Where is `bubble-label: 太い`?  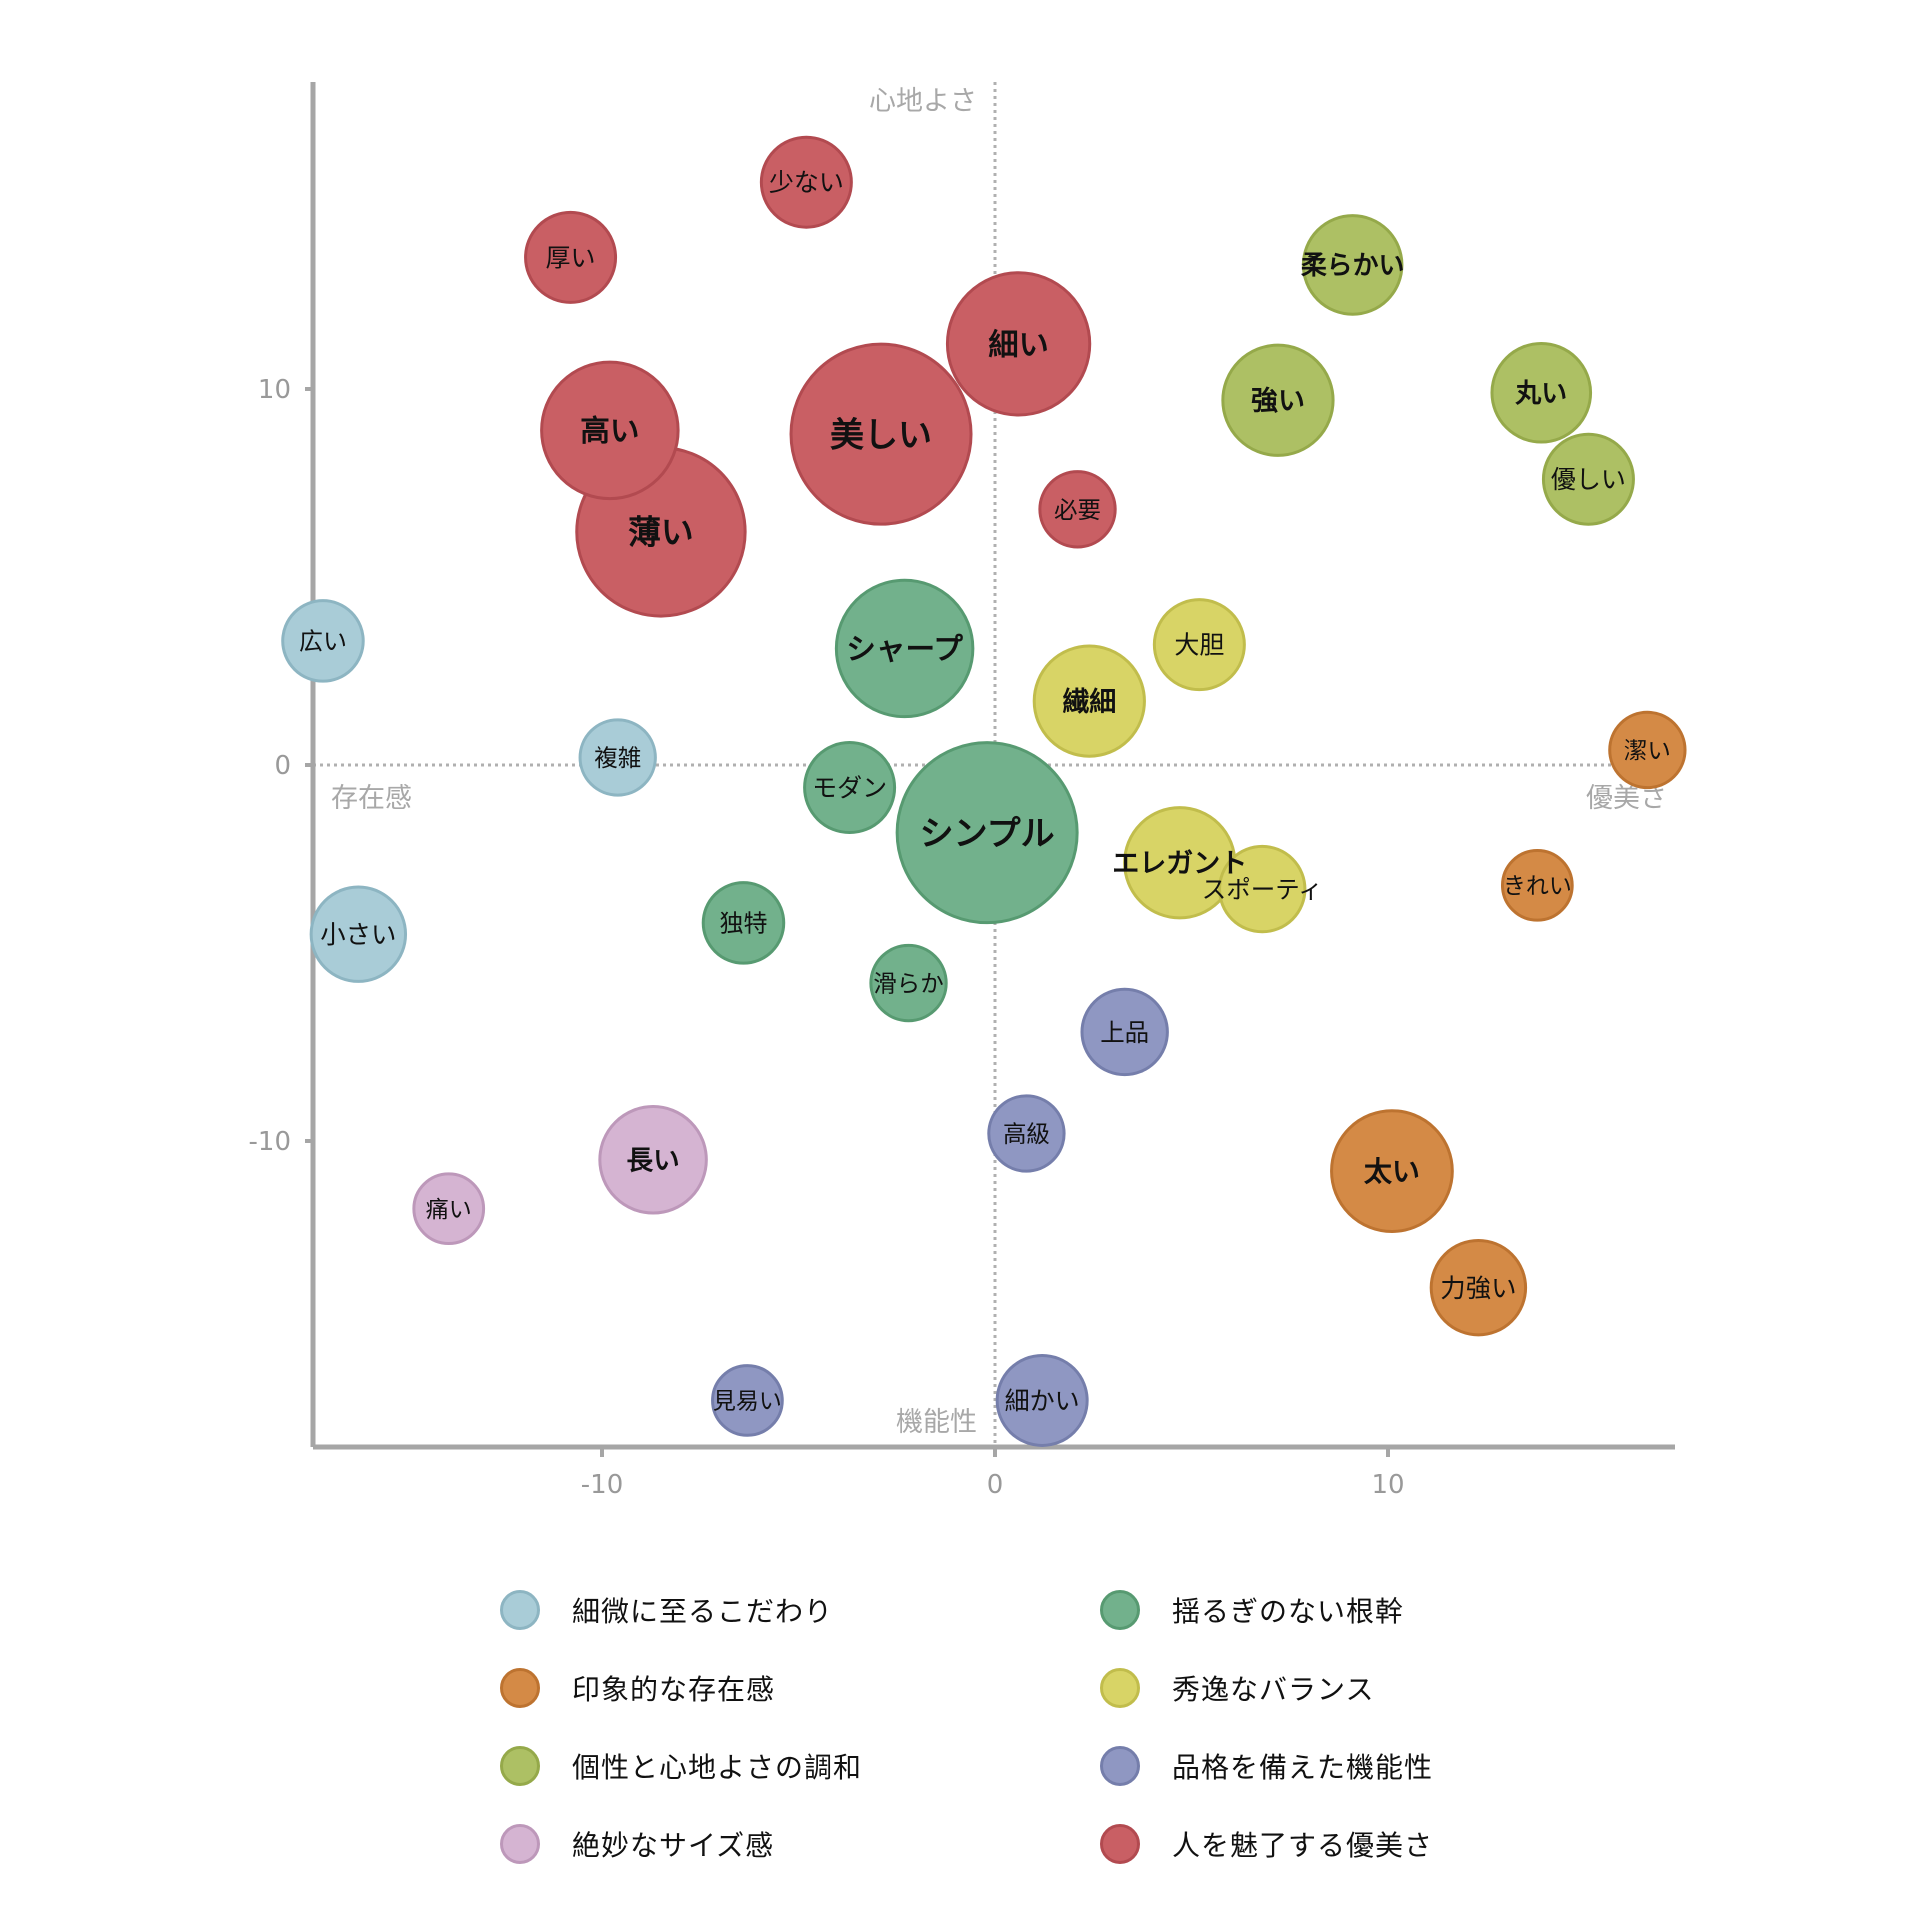
bubble-label: 太い is located at coordinates (1392, 1171).